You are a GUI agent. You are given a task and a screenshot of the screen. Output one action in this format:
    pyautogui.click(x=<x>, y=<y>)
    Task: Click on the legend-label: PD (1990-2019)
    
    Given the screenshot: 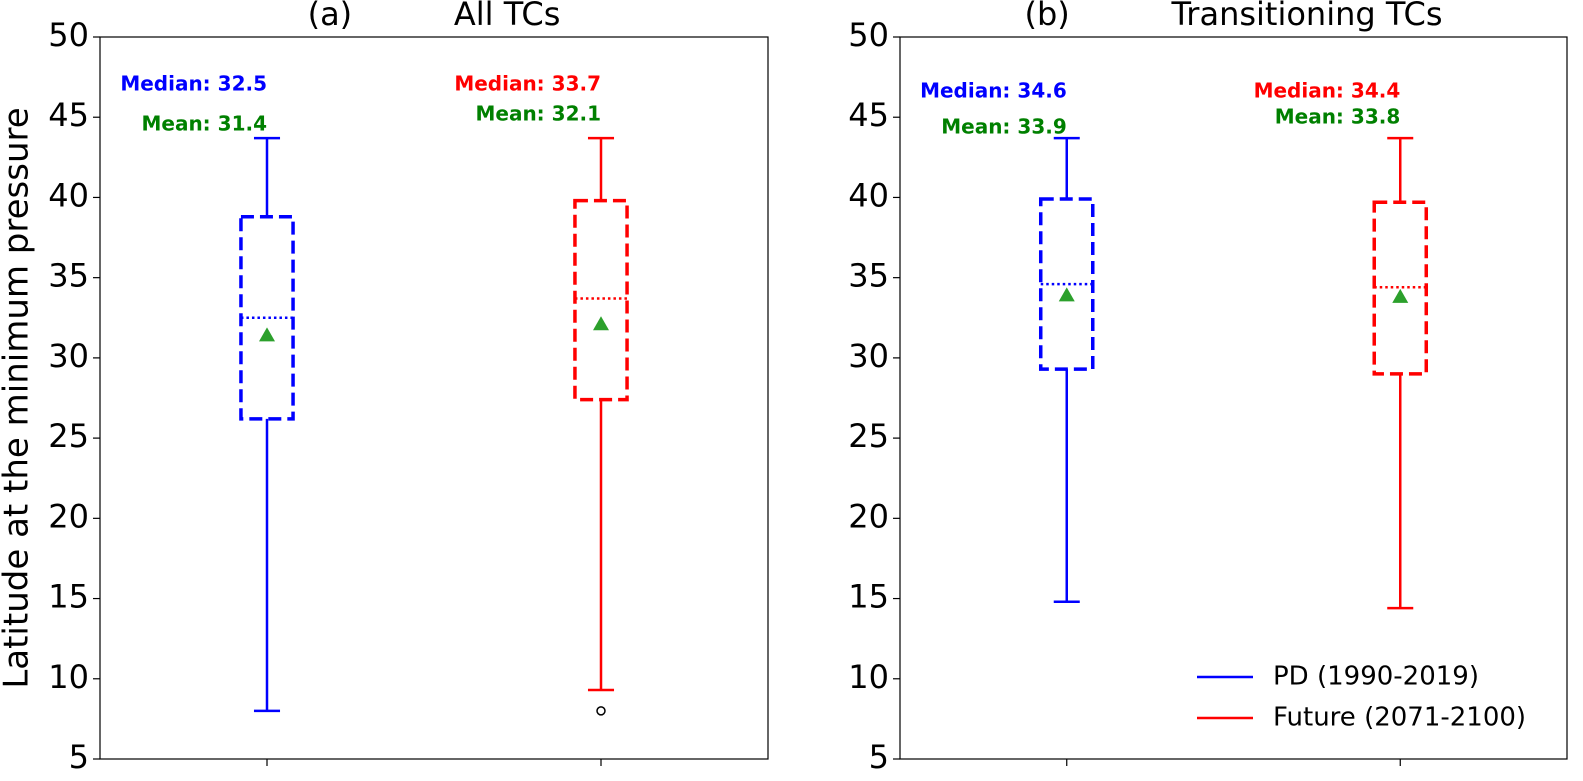 What is the action you would take?
    pyautogui.click(x=1376, y=677)
    